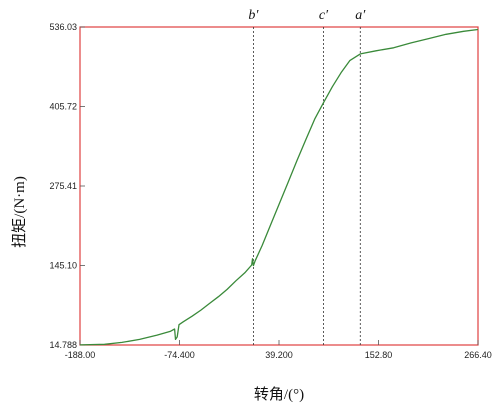 The image size is (500, 406). I want to click on x-axis: -188.00 -74.400 39.200 152.80 266.40, so click(278, 350).